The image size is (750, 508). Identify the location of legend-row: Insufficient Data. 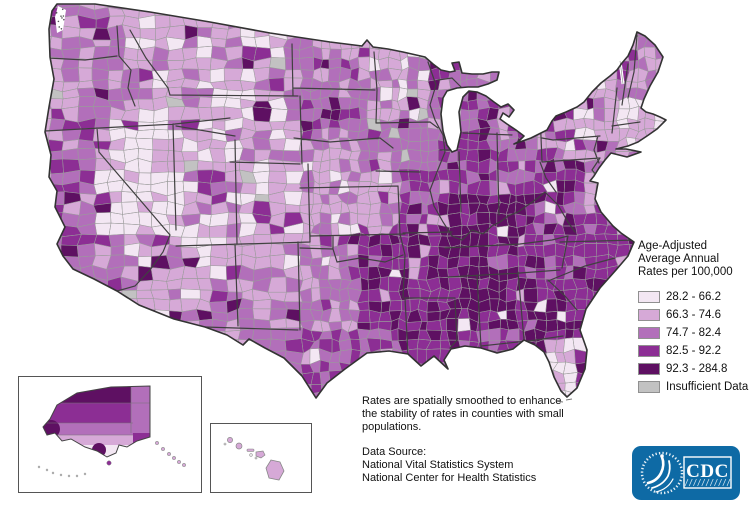
(694, 387).